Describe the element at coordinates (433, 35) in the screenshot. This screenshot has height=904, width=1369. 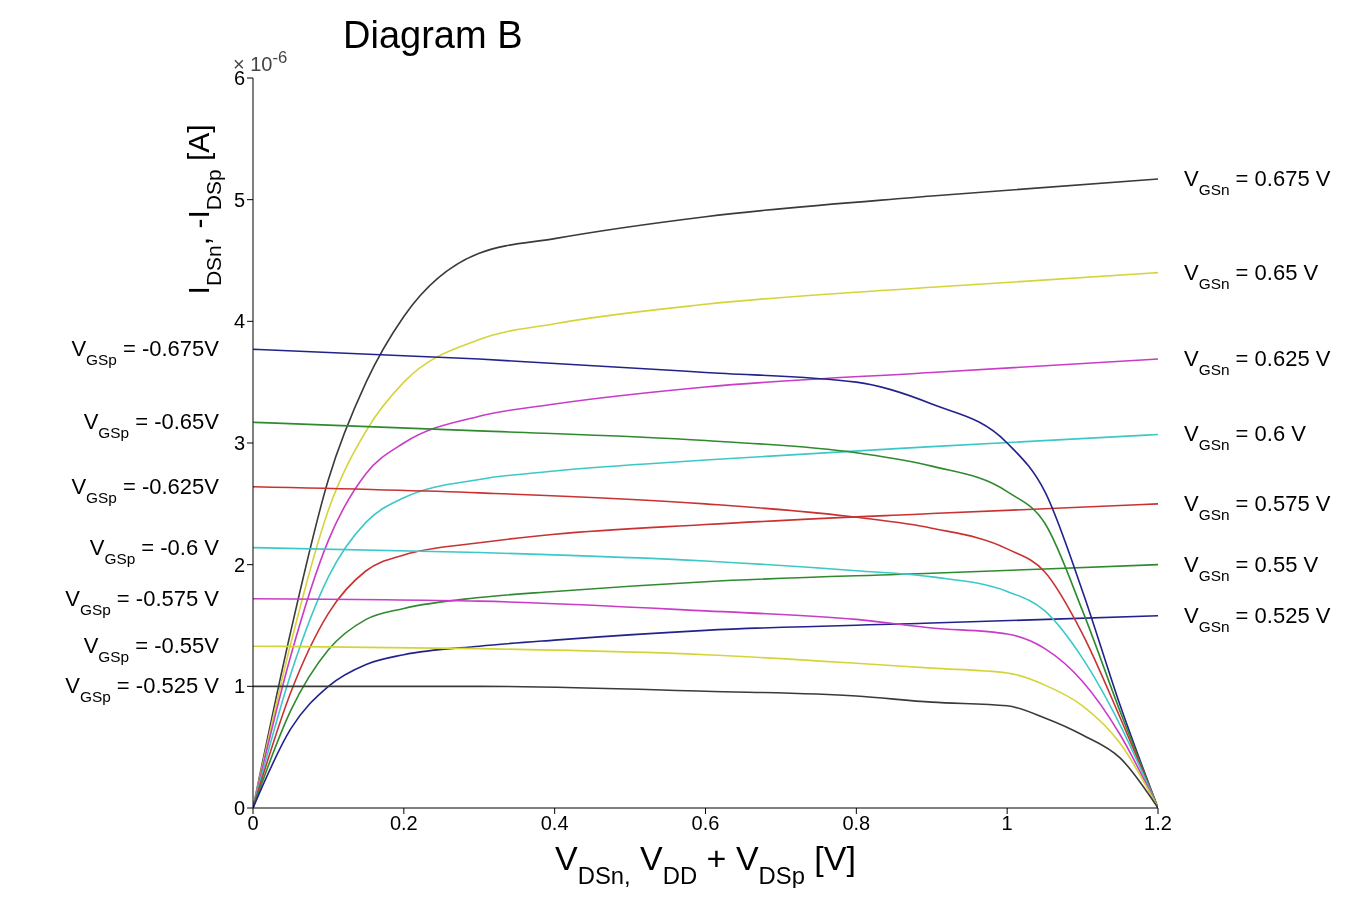
I see `chart-title: Diagram B` at that location.